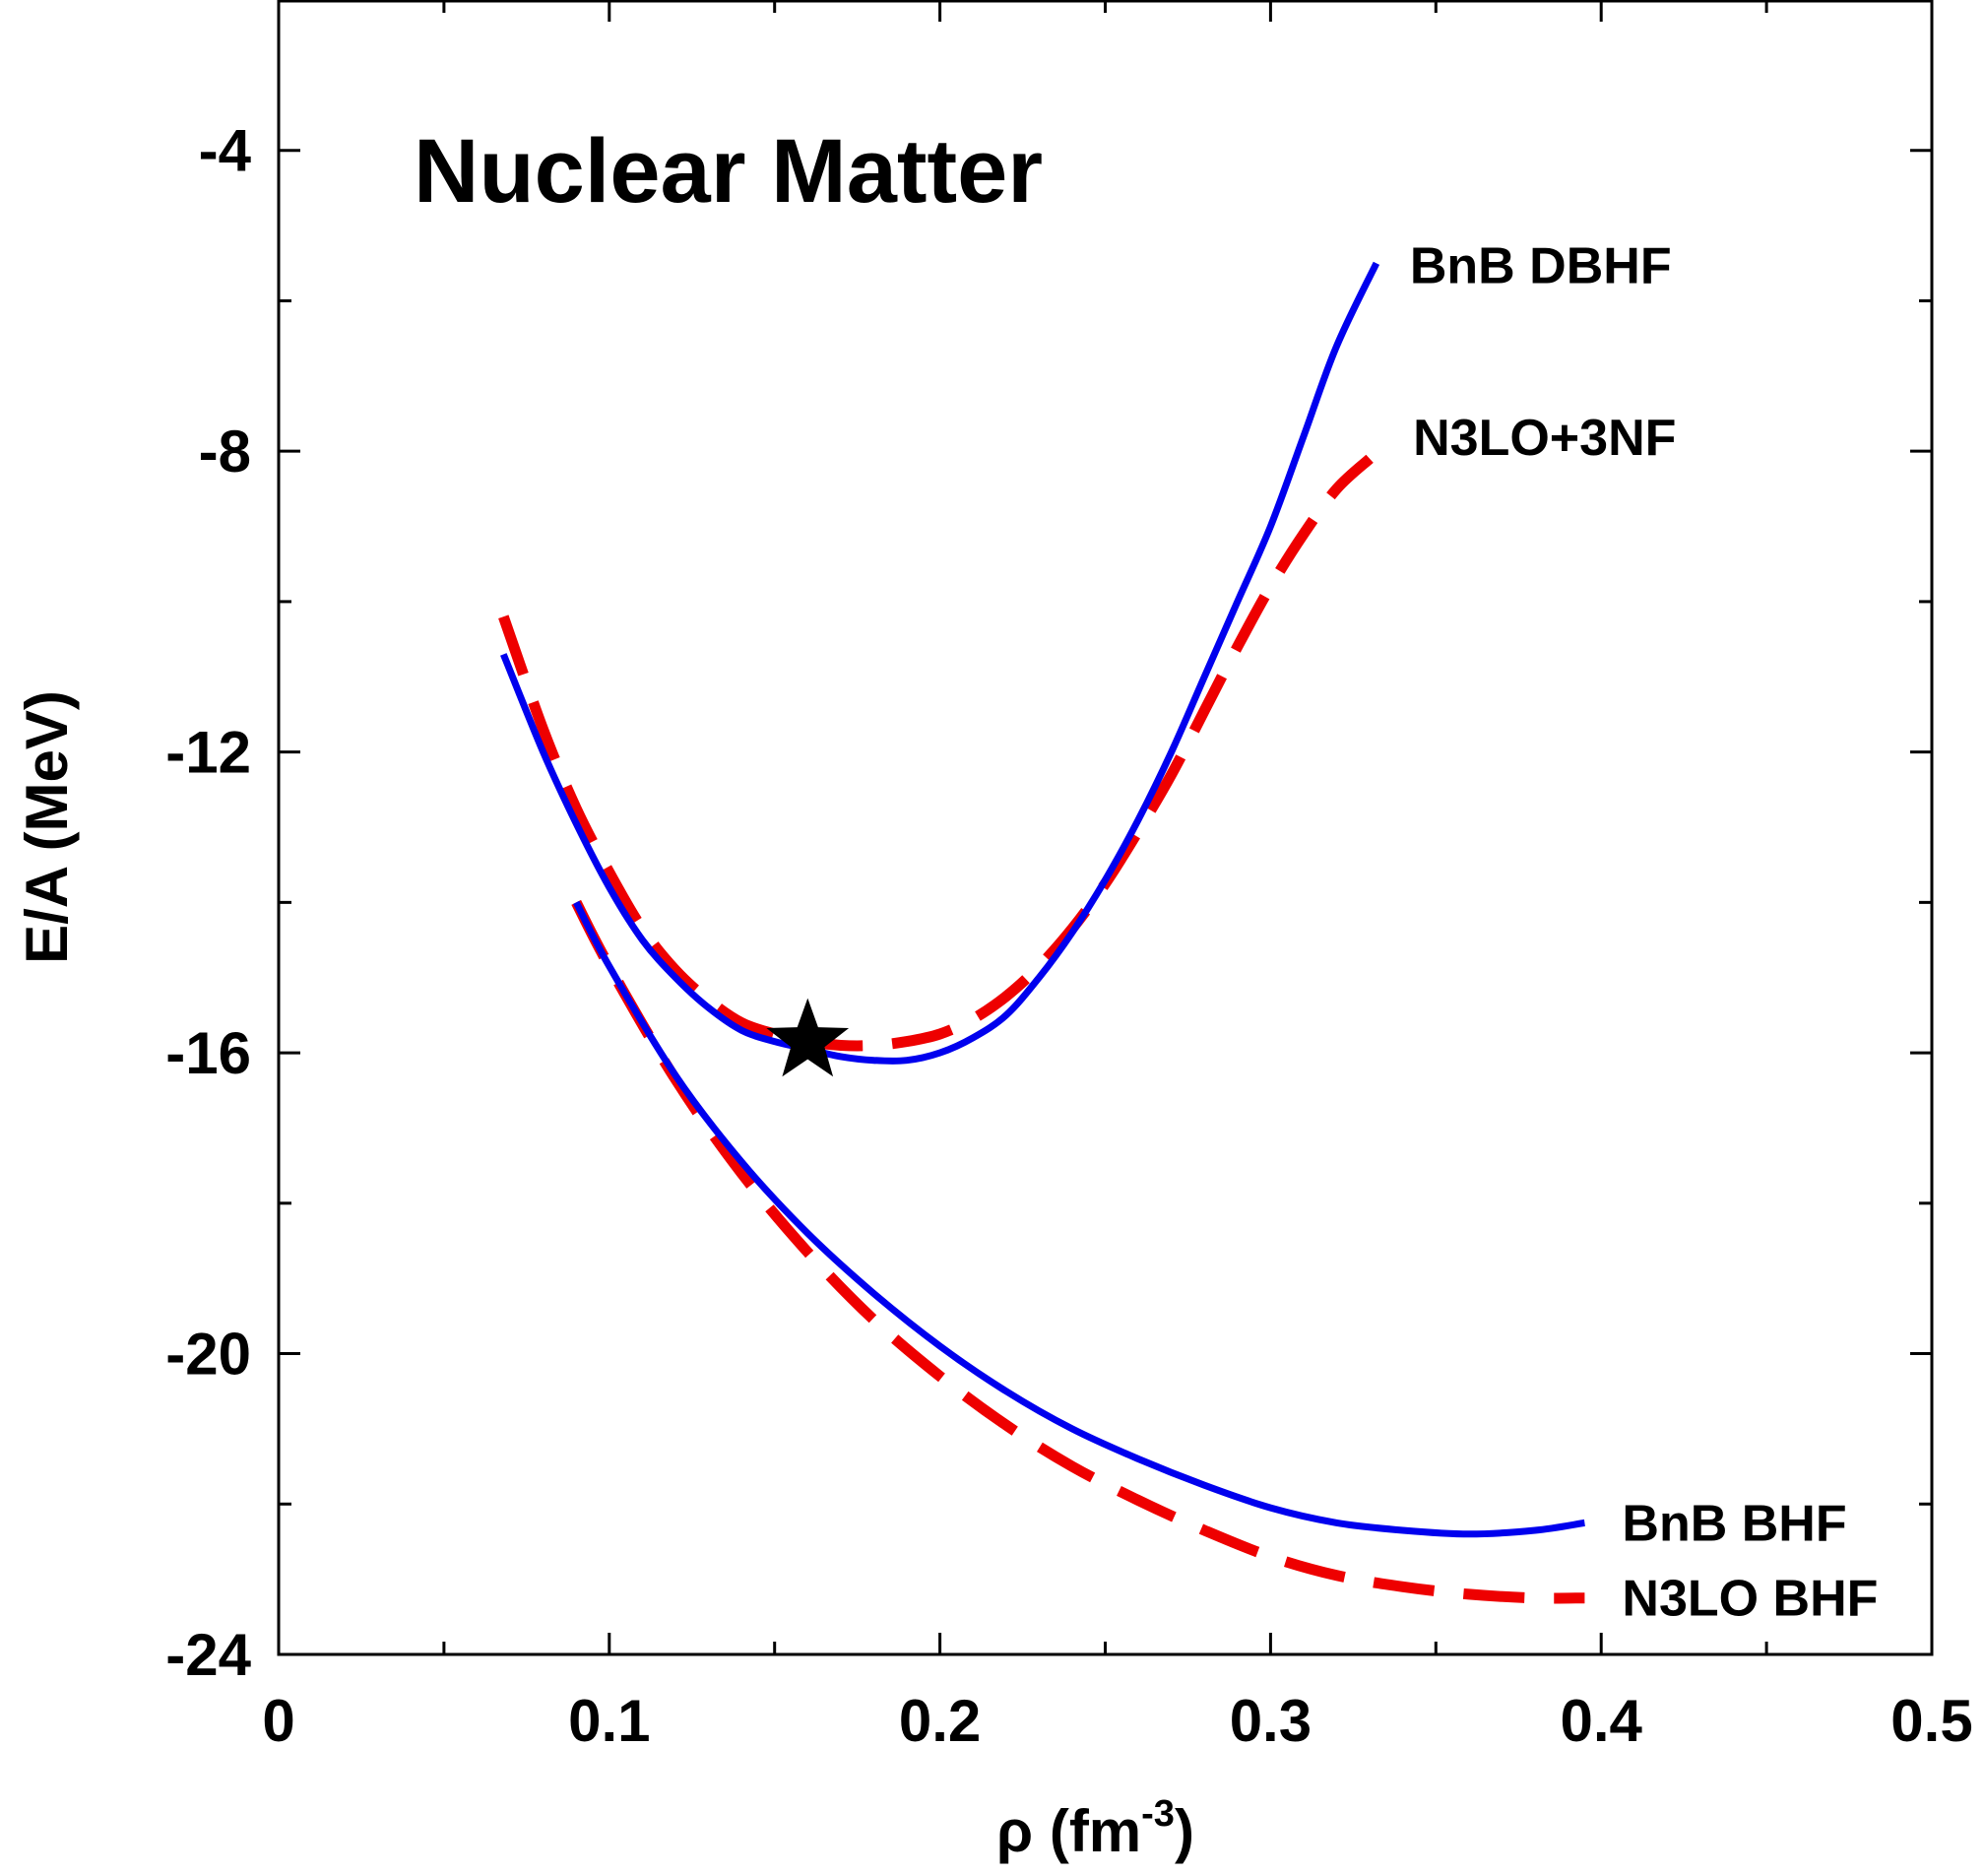 The height and width of the screenshot is (1876, 1985). What do you see at coordinates (225, 452) in the screenshot?
I see `y-tick-label: -8` at bounding box center [225, 452].